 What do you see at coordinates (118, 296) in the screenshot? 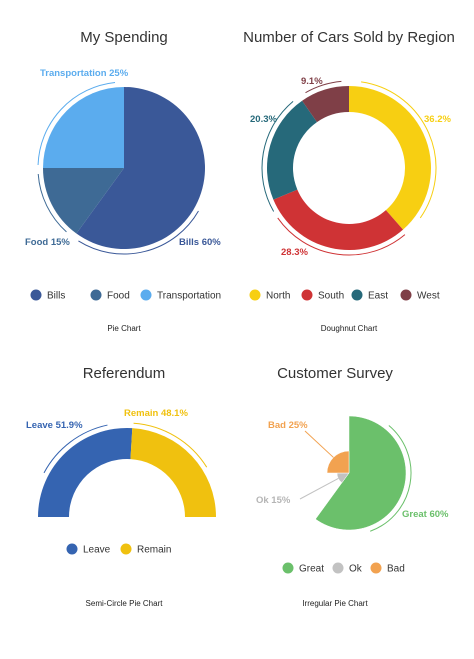
I see `legend-label: Food` at bounding box center [118, 296].